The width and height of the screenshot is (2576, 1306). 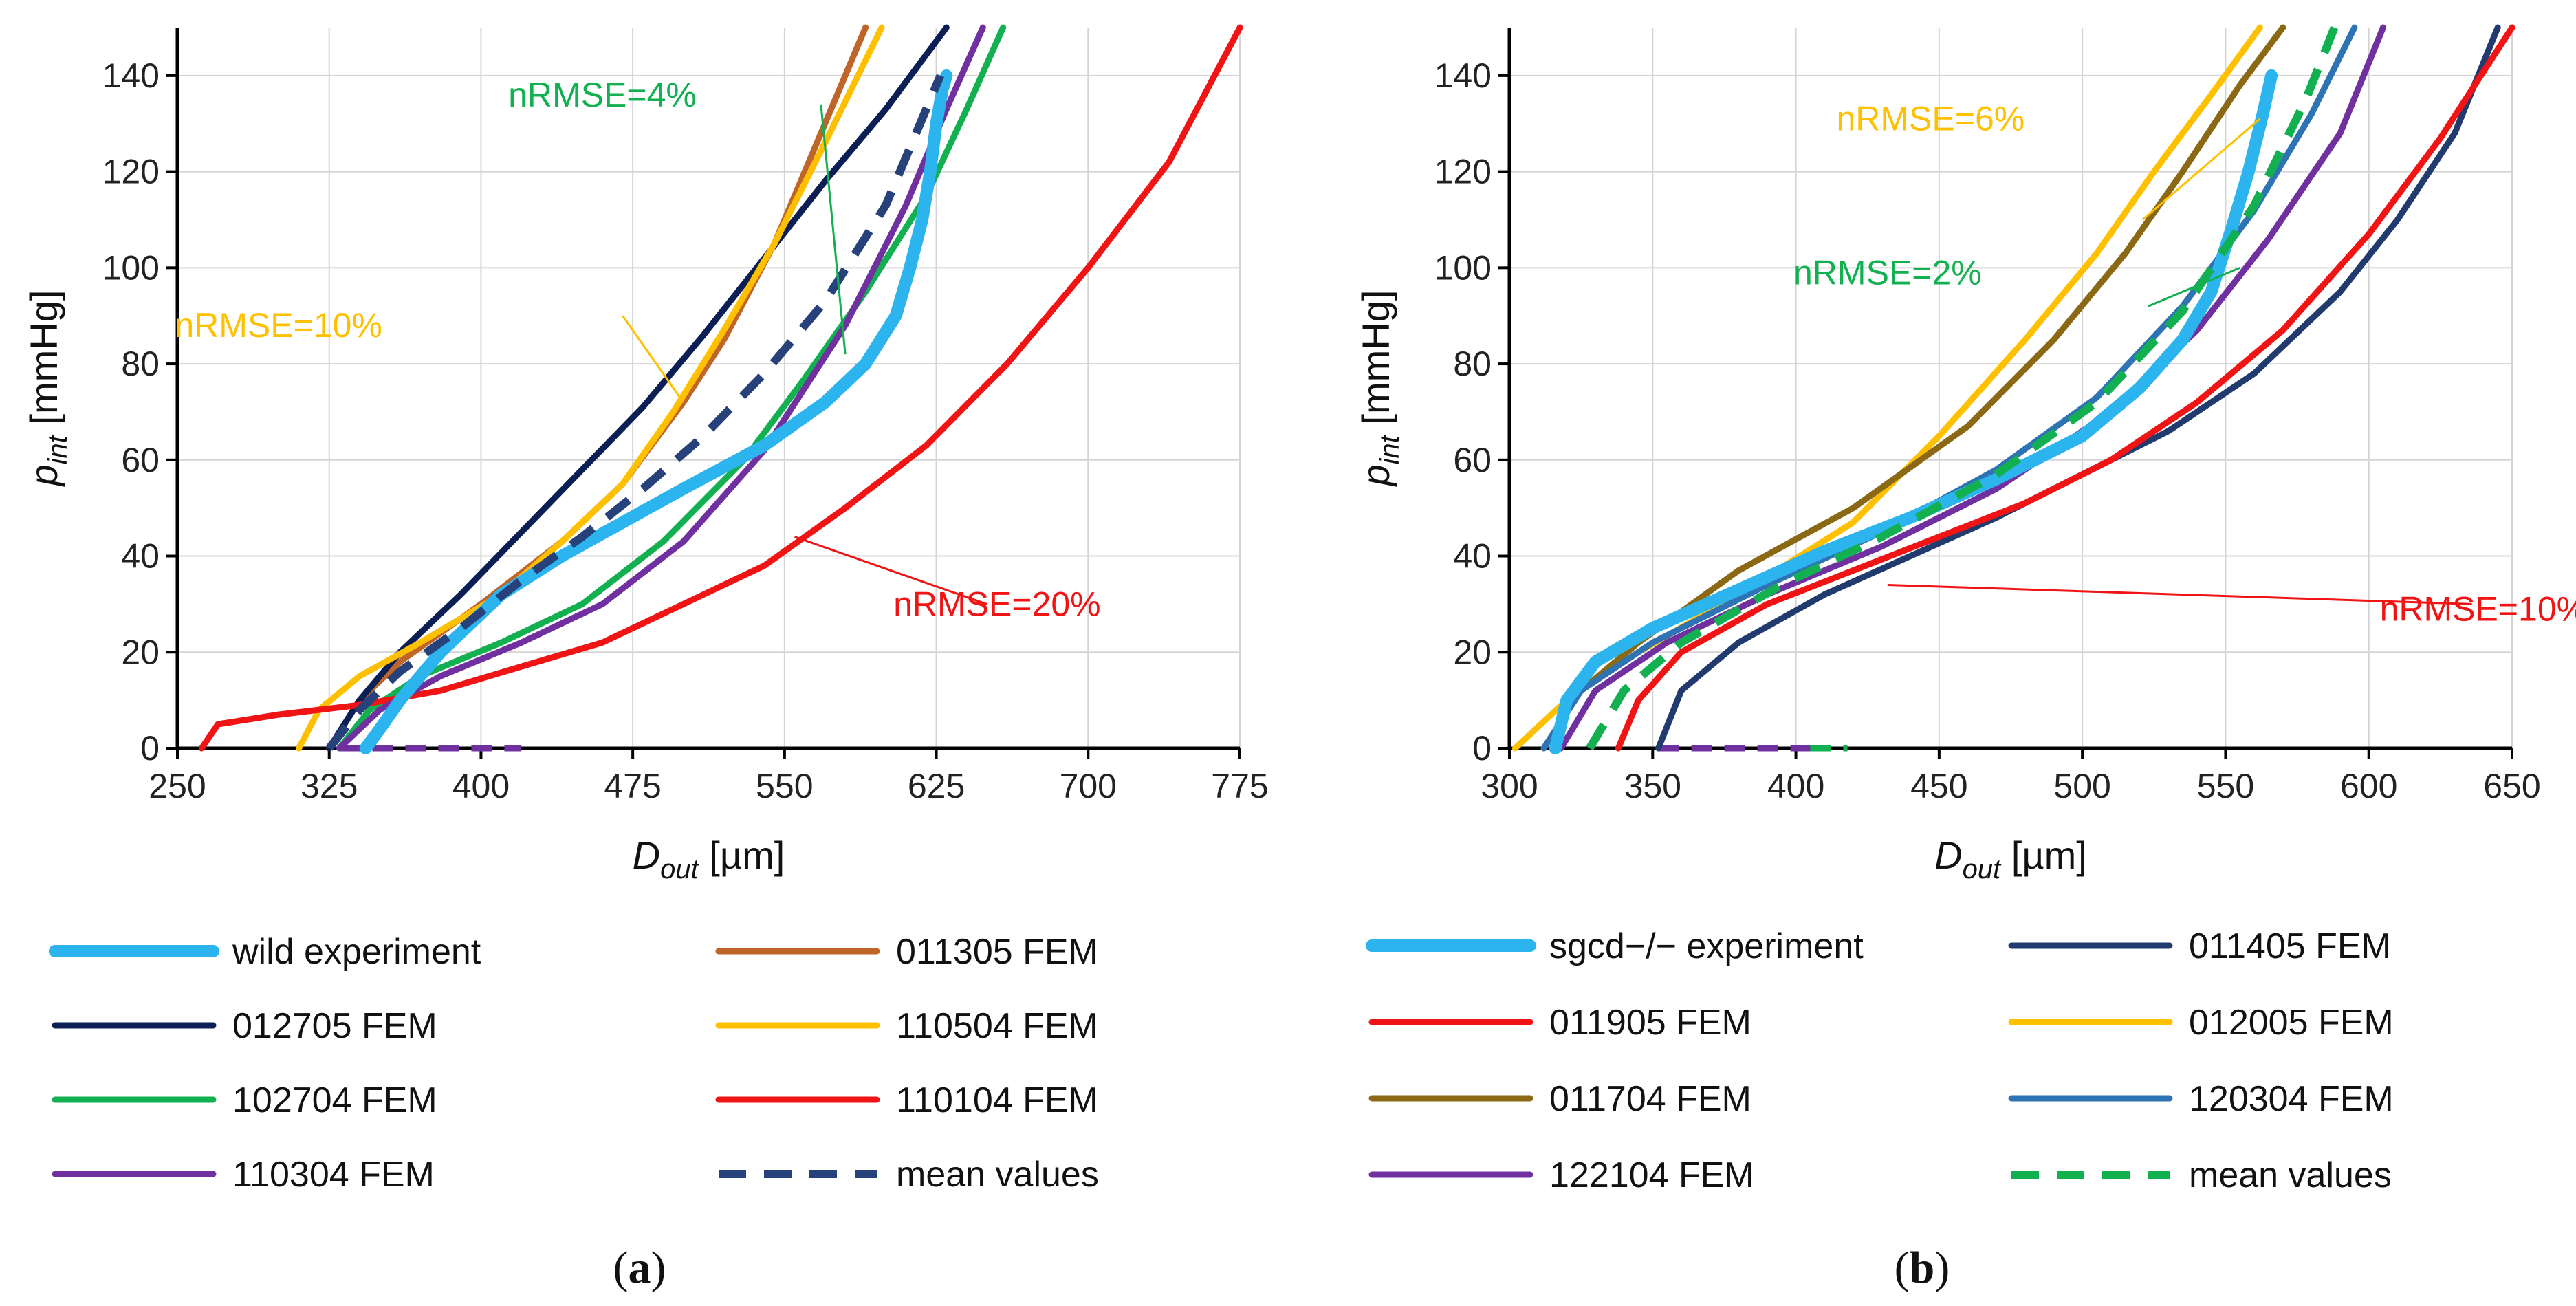 I want to click on x-tick-label: 250, so click(x=177, y=786).